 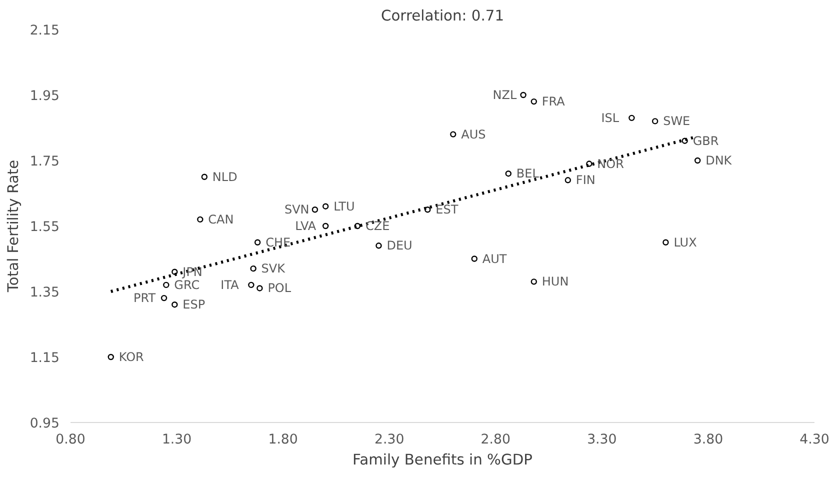 What do you see at coordinates (45, 96) in the screenshot?
I see `y-tick-label: 1.95` at bounding box center [45, 96].